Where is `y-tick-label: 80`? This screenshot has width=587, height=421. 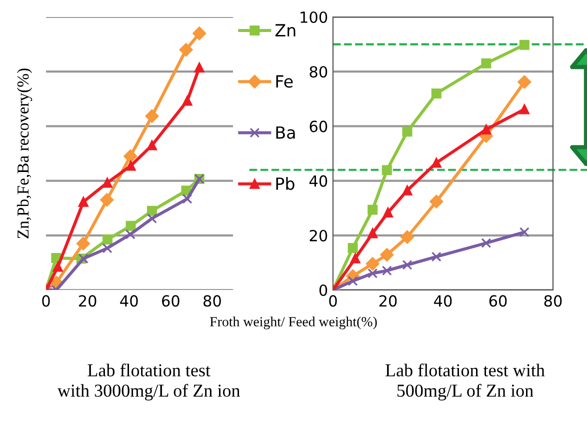
y-tick-label: 80 is located at coordinates (319, 72).